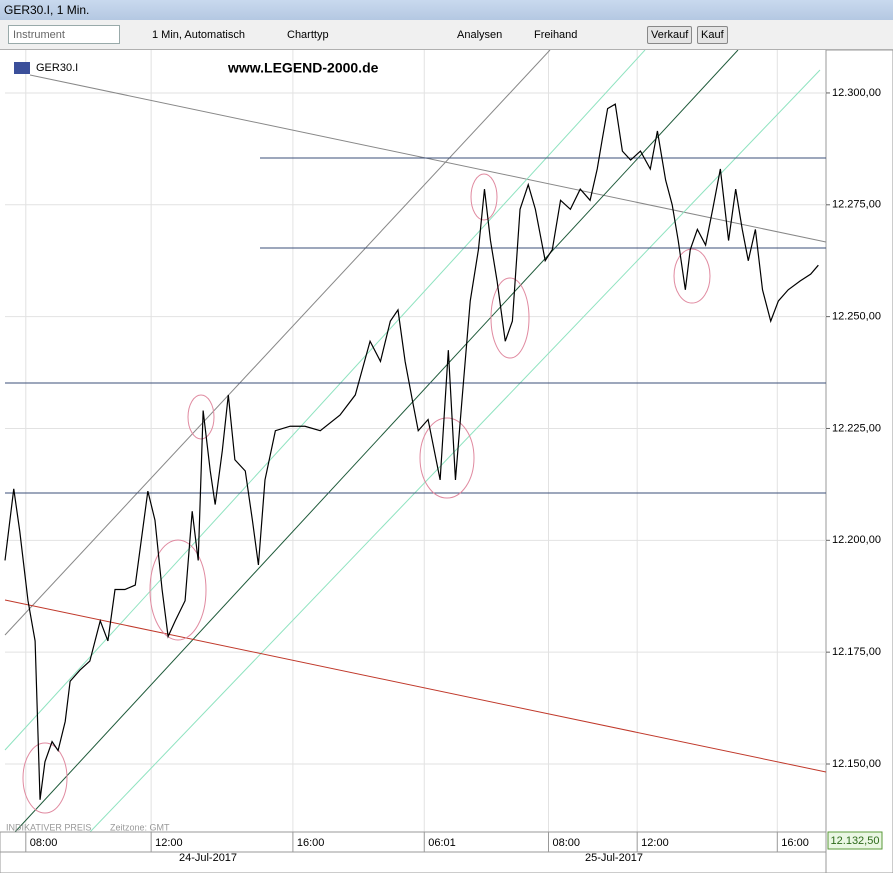  Describe the element at coordinates (64, 34) in the screenshot. I see `instrument-input: Instrument` at that location.